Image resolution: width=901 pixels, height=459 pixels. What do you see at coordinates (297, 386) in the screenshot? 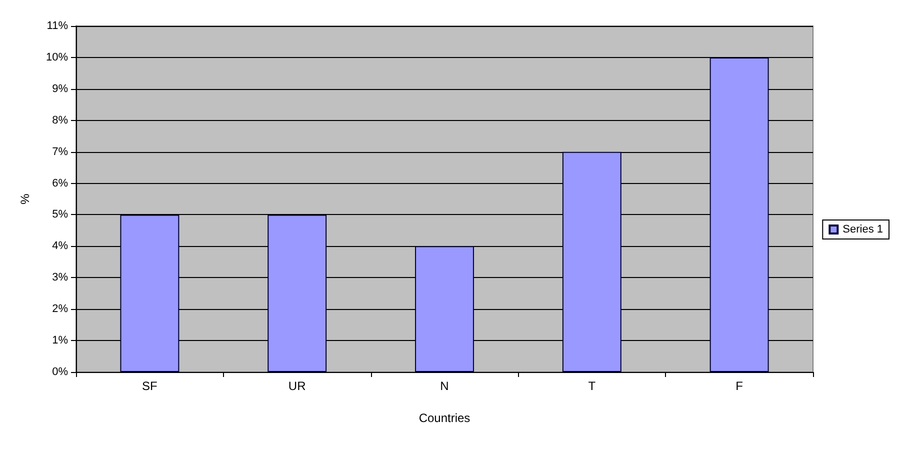
I see `x-tick-label: UR` at bounding box center [297, 386].